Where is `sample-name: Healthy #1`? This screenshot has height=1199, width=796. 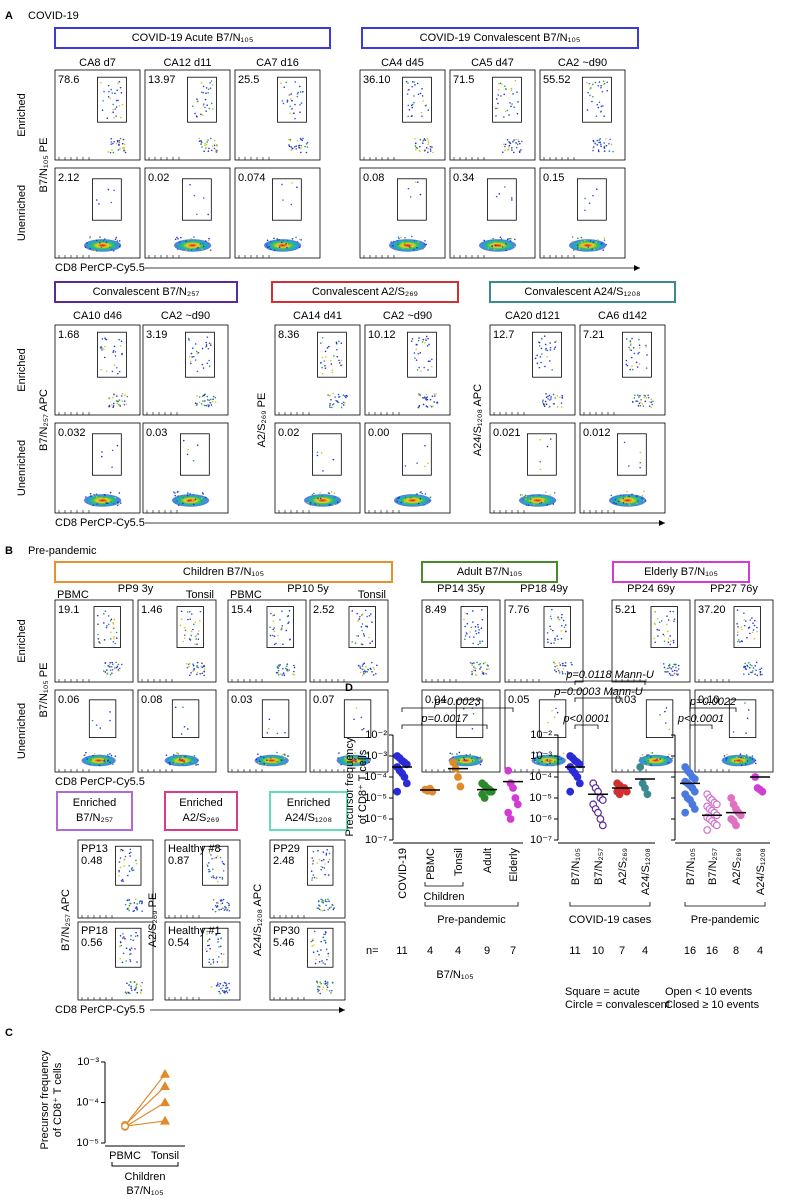
sample-name: Healthy #1 is located at coordinates (194, 931).